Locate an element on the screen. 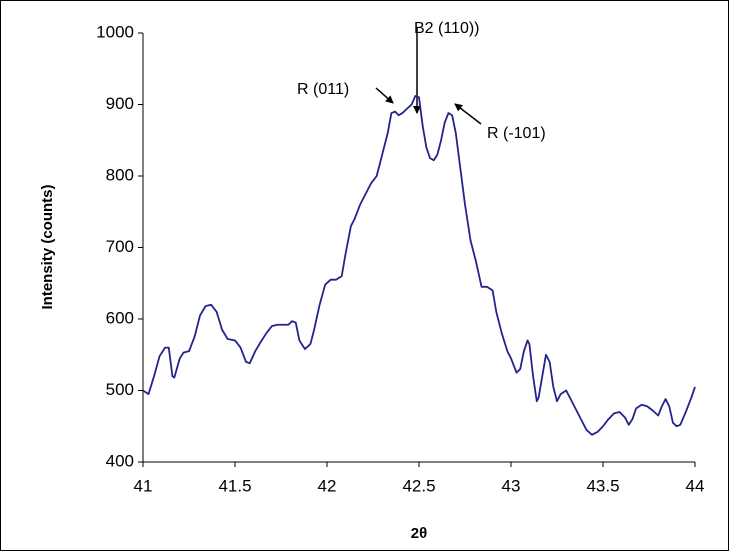 The height and width of the screenshot is (551, 729). annotation: R (011) is located at coordinates (323, 89).